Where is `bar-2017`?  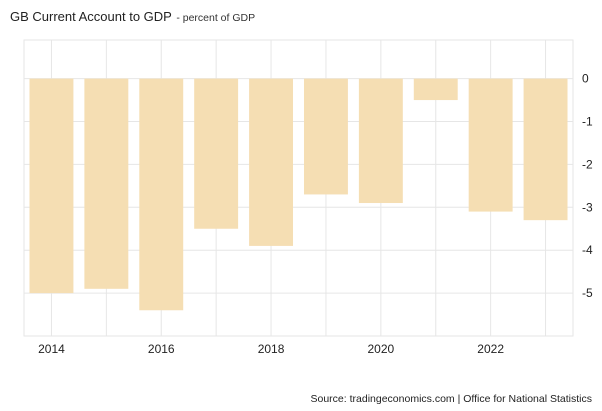
bar-2017 is located at coordinates (216, 153).